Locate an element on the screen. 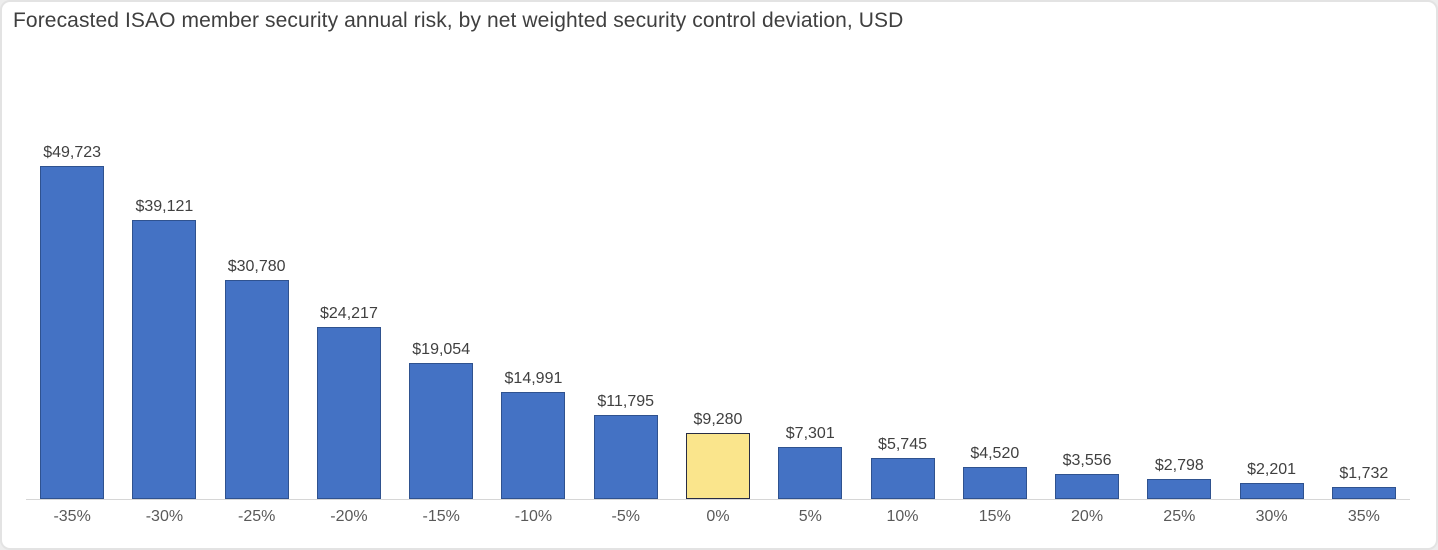 Image resolution: width=1438 pixels, height=550 pixels. bar-slot--25pct: $30,780 -25% is located at coordinates (257, 335).